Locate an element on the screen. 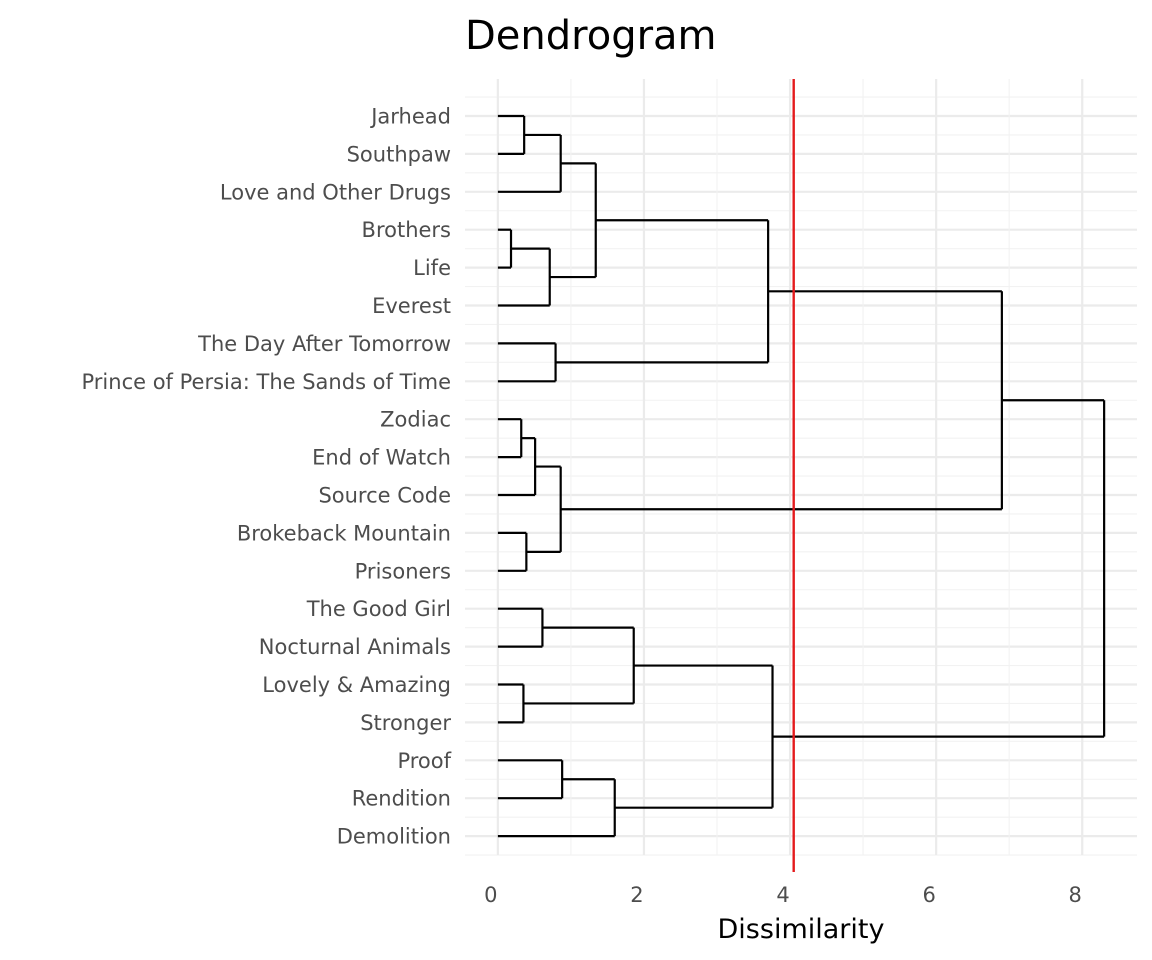 The height and width of the screenshot is (960, 1152). leaf-label: End of Watch is located at coordinates (381, 458).